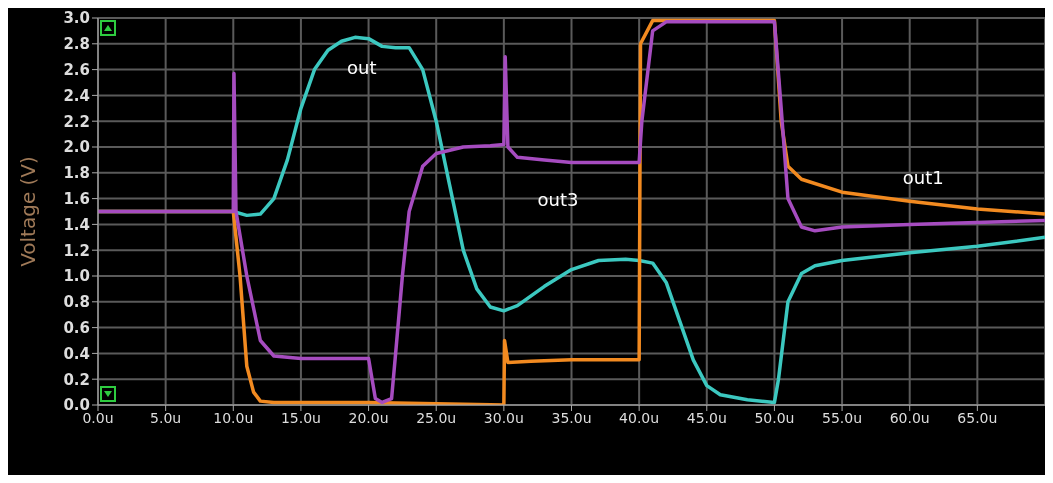 The height and width of the screenshot is (483, 1053). I want to click on x-tick-label: 30.0u, so click(503, 417).